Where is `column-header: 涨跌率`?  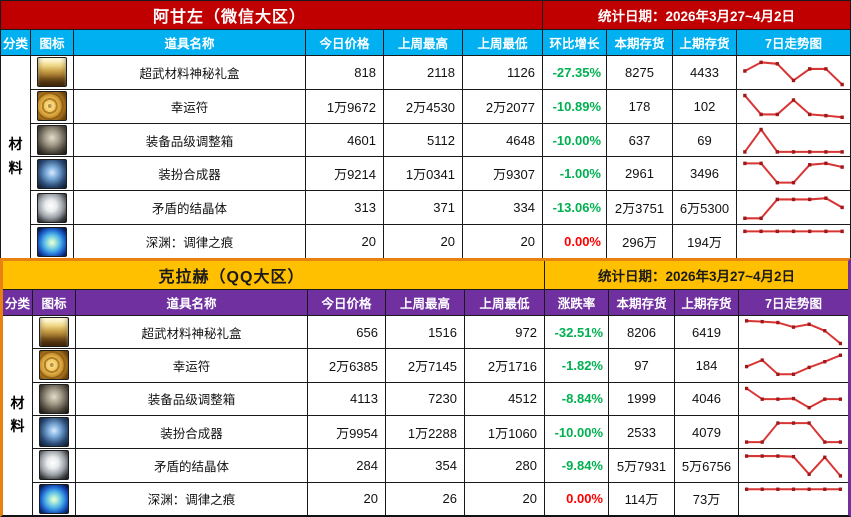
column-header: 涨跌率 is located at coordinates (576, 302).